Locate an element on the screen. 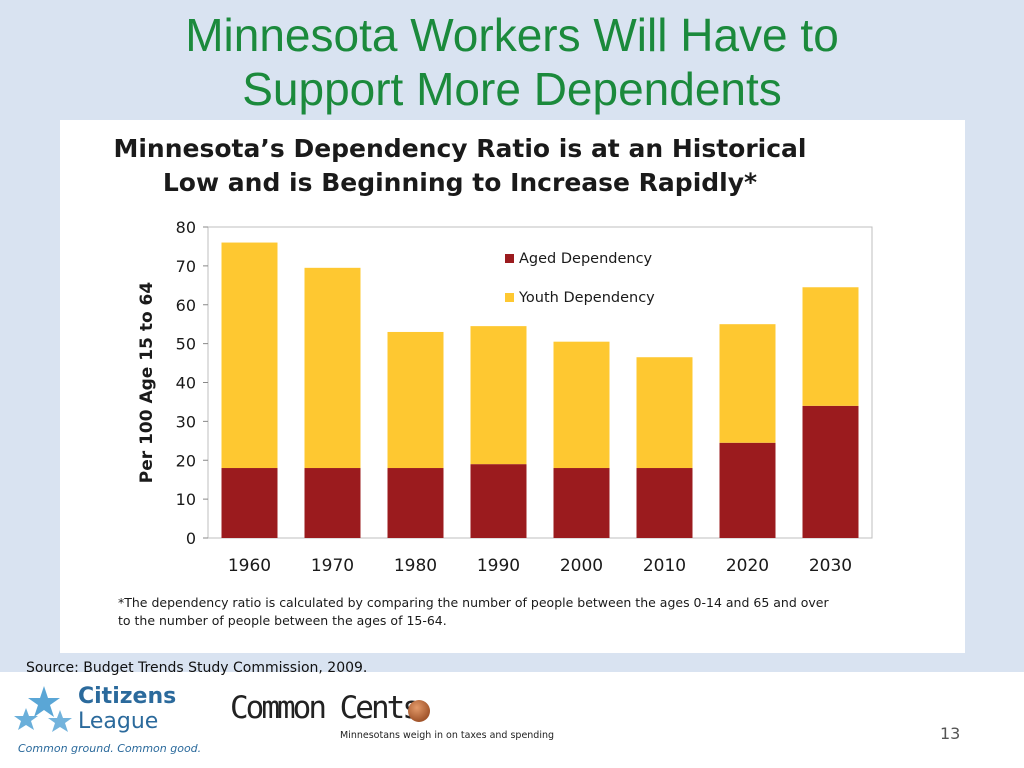 Image resolution: width=1024 pixels, height=768 pixels. x-tick-label-1970: 1970 is located at coordinates (332, 566).